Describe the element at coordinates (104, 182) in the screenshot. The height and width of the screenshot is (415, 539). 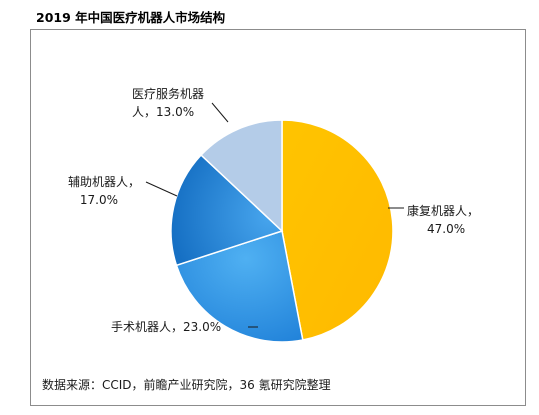
I see `slice-label-assist: 辅助机器人，` at that location.